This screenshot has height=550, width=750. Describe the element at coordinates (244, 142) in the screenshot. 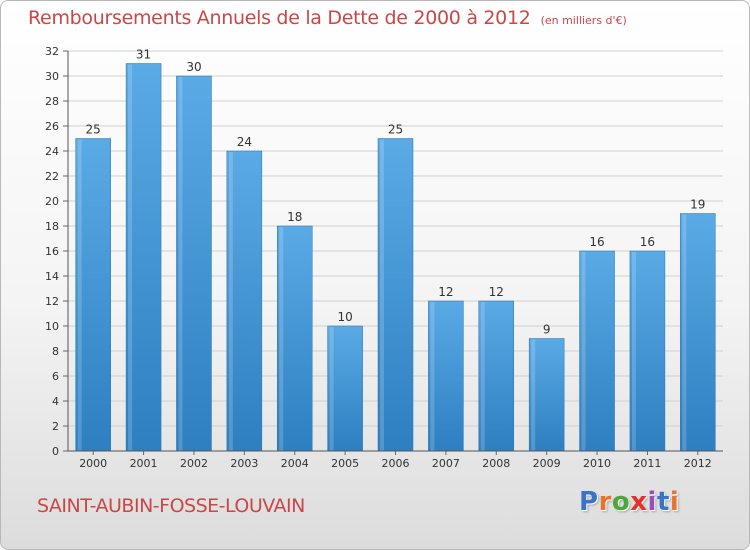

I see `data-label: 24` at that location.